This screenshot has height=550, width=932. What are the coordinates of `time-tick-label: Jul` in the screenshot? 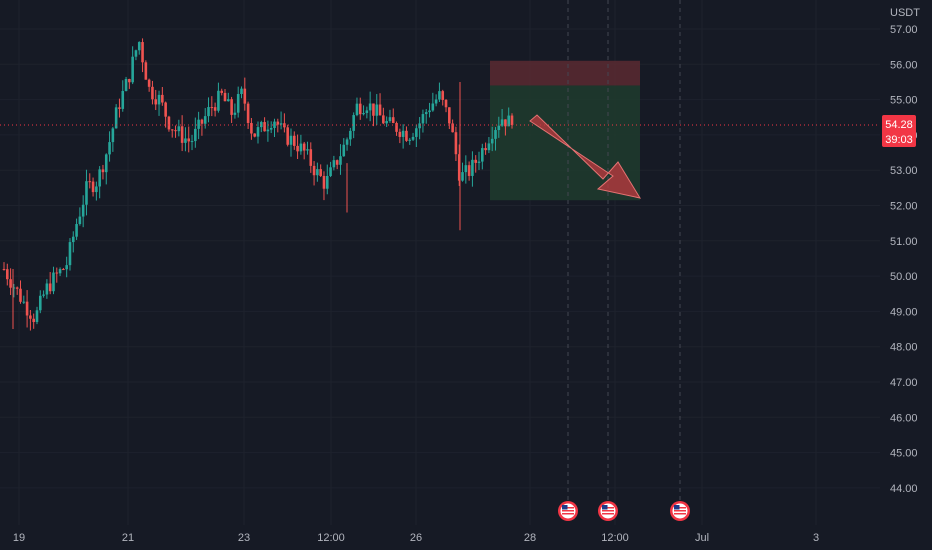 It's located at (702, 538).